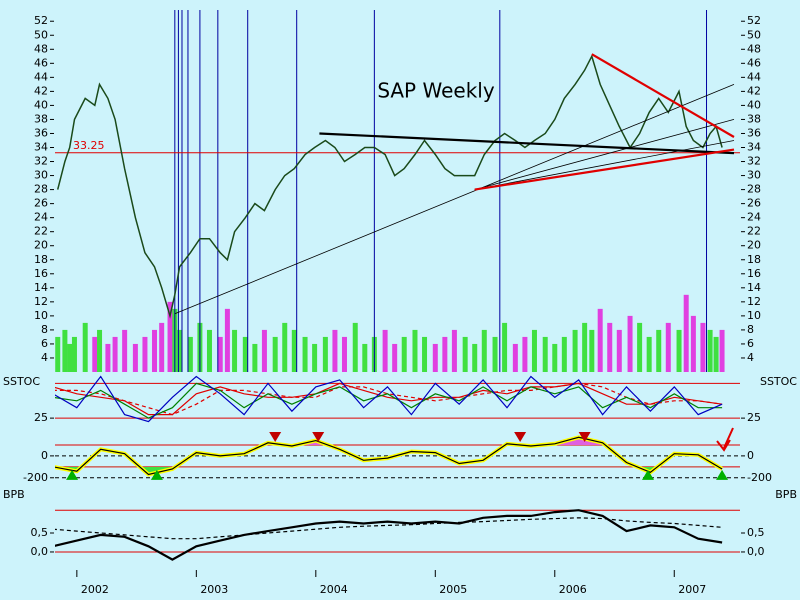  I want to click on y-tick-label: 42, so click(41, 90).